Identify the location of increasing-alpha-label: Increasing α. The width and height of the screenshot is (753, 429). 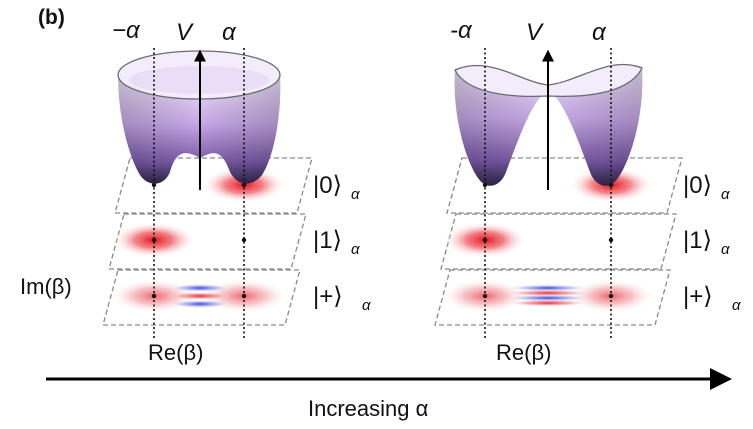
(368, 408).